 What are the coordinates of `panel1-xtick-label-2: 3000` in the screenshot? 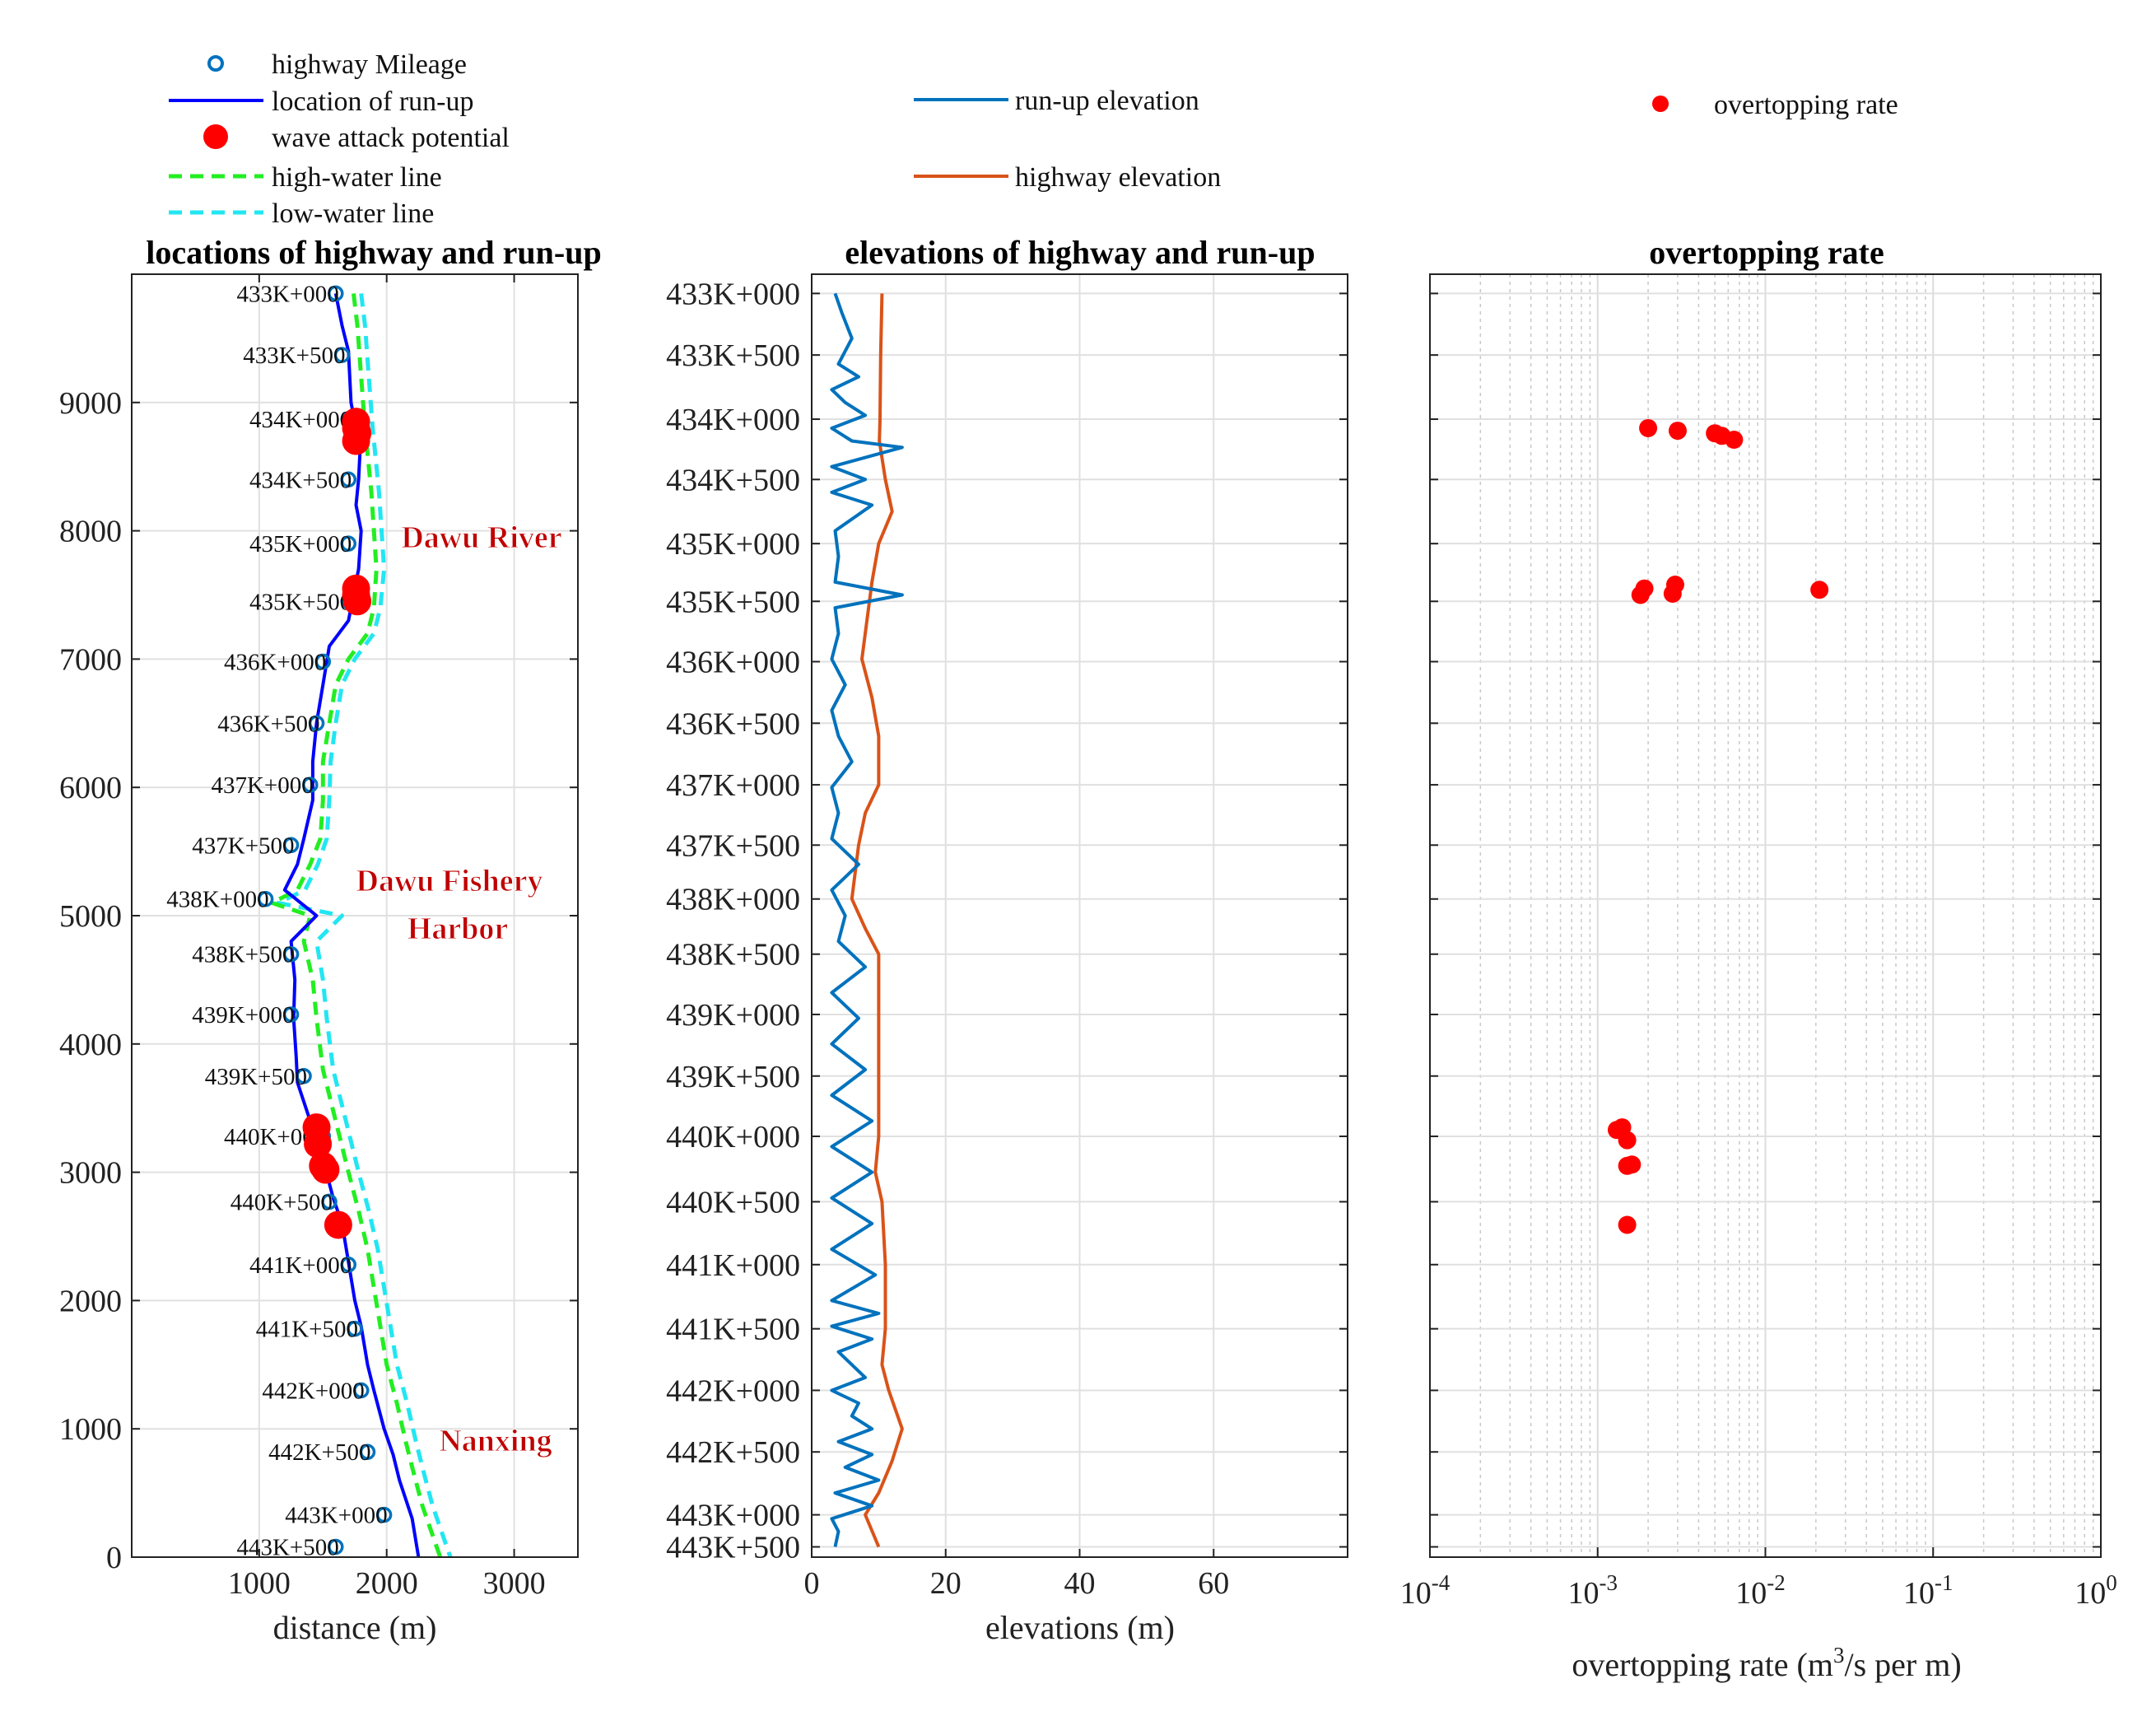 It's located at (514, 1583).